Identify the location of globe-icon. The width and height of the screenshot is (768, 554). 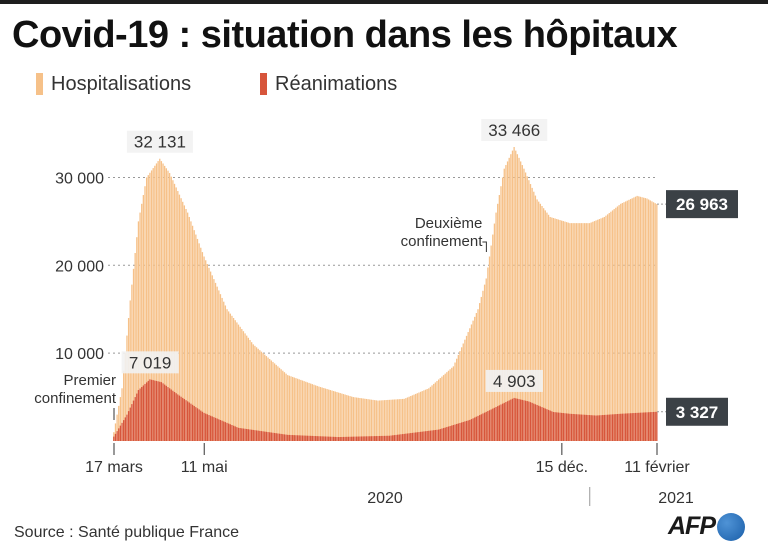
(731, 526).